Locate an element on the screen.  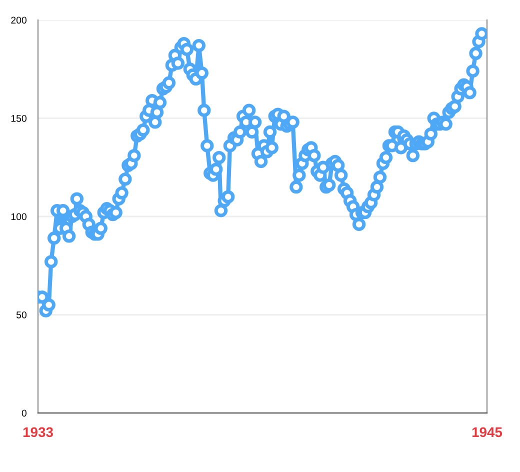
x-tick-label: 1933 is located at coordinates (38, 432).